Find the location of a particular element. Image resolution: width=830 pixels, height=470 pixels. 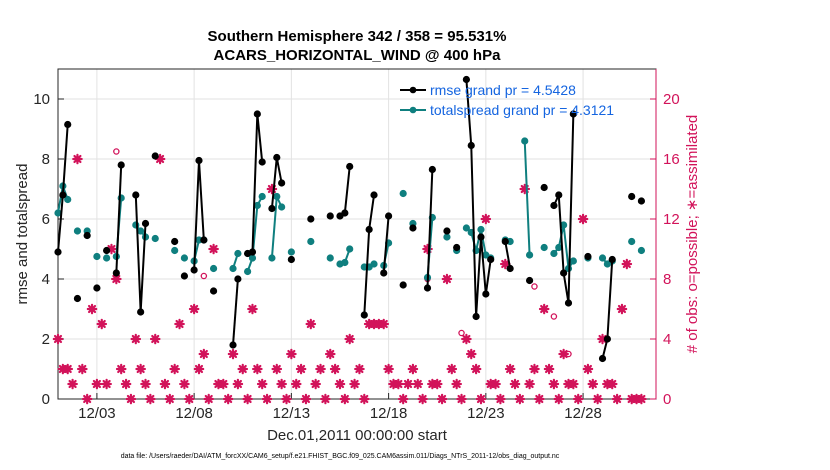

y-tick-label: 0 is located at coordinates (46, 399).